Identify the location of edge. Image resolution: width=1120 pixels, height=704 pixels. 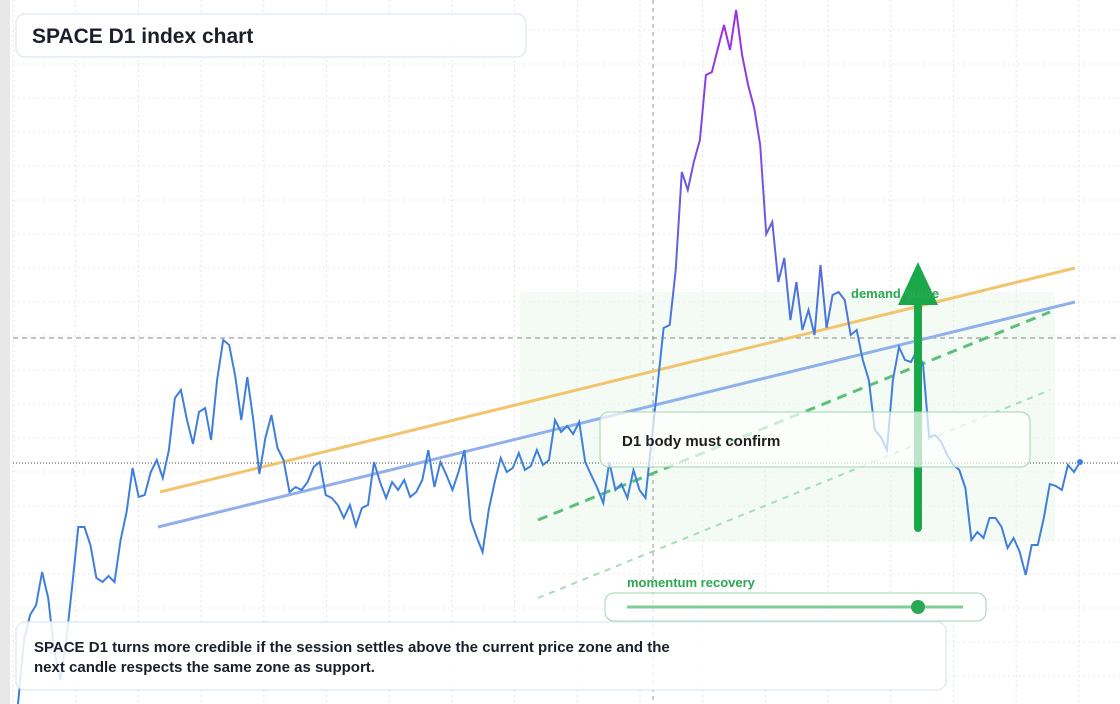
(5, 352).